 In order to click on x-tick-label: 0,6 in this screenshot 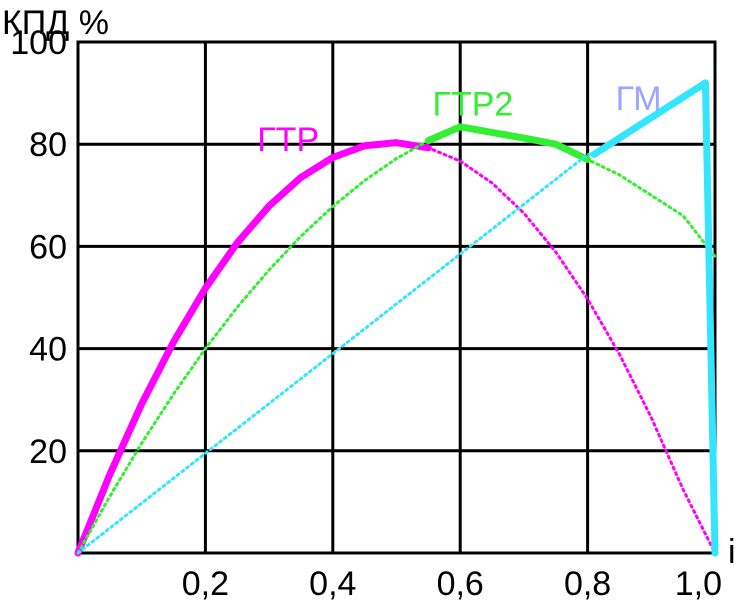, I will do `click(460, 582)`.